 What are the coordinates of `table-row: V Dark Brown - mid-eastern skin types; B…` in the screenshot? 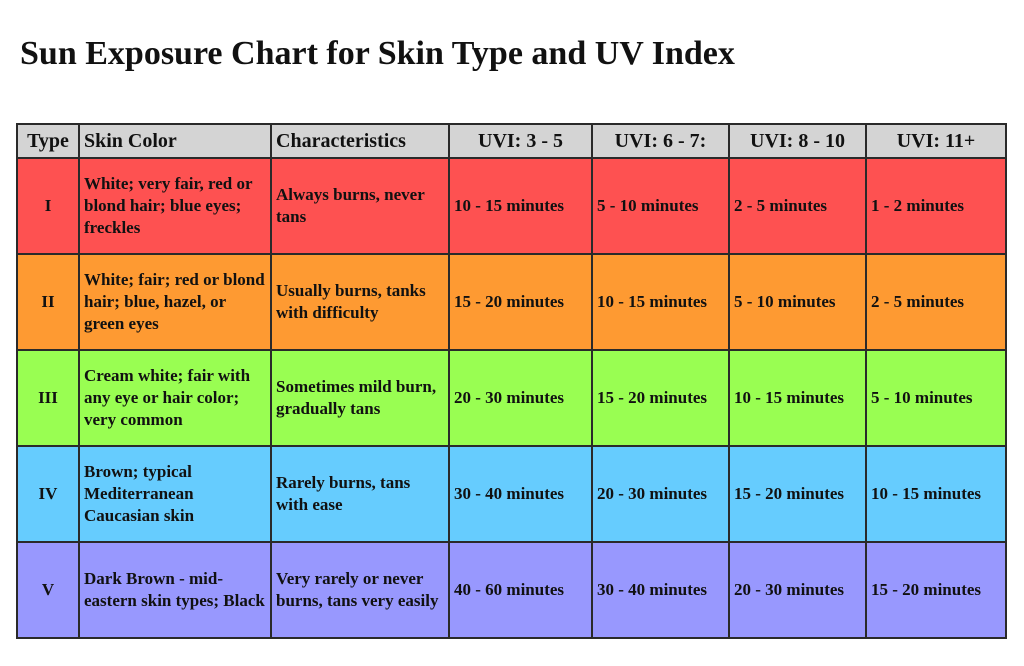 It's located at (511, 590).